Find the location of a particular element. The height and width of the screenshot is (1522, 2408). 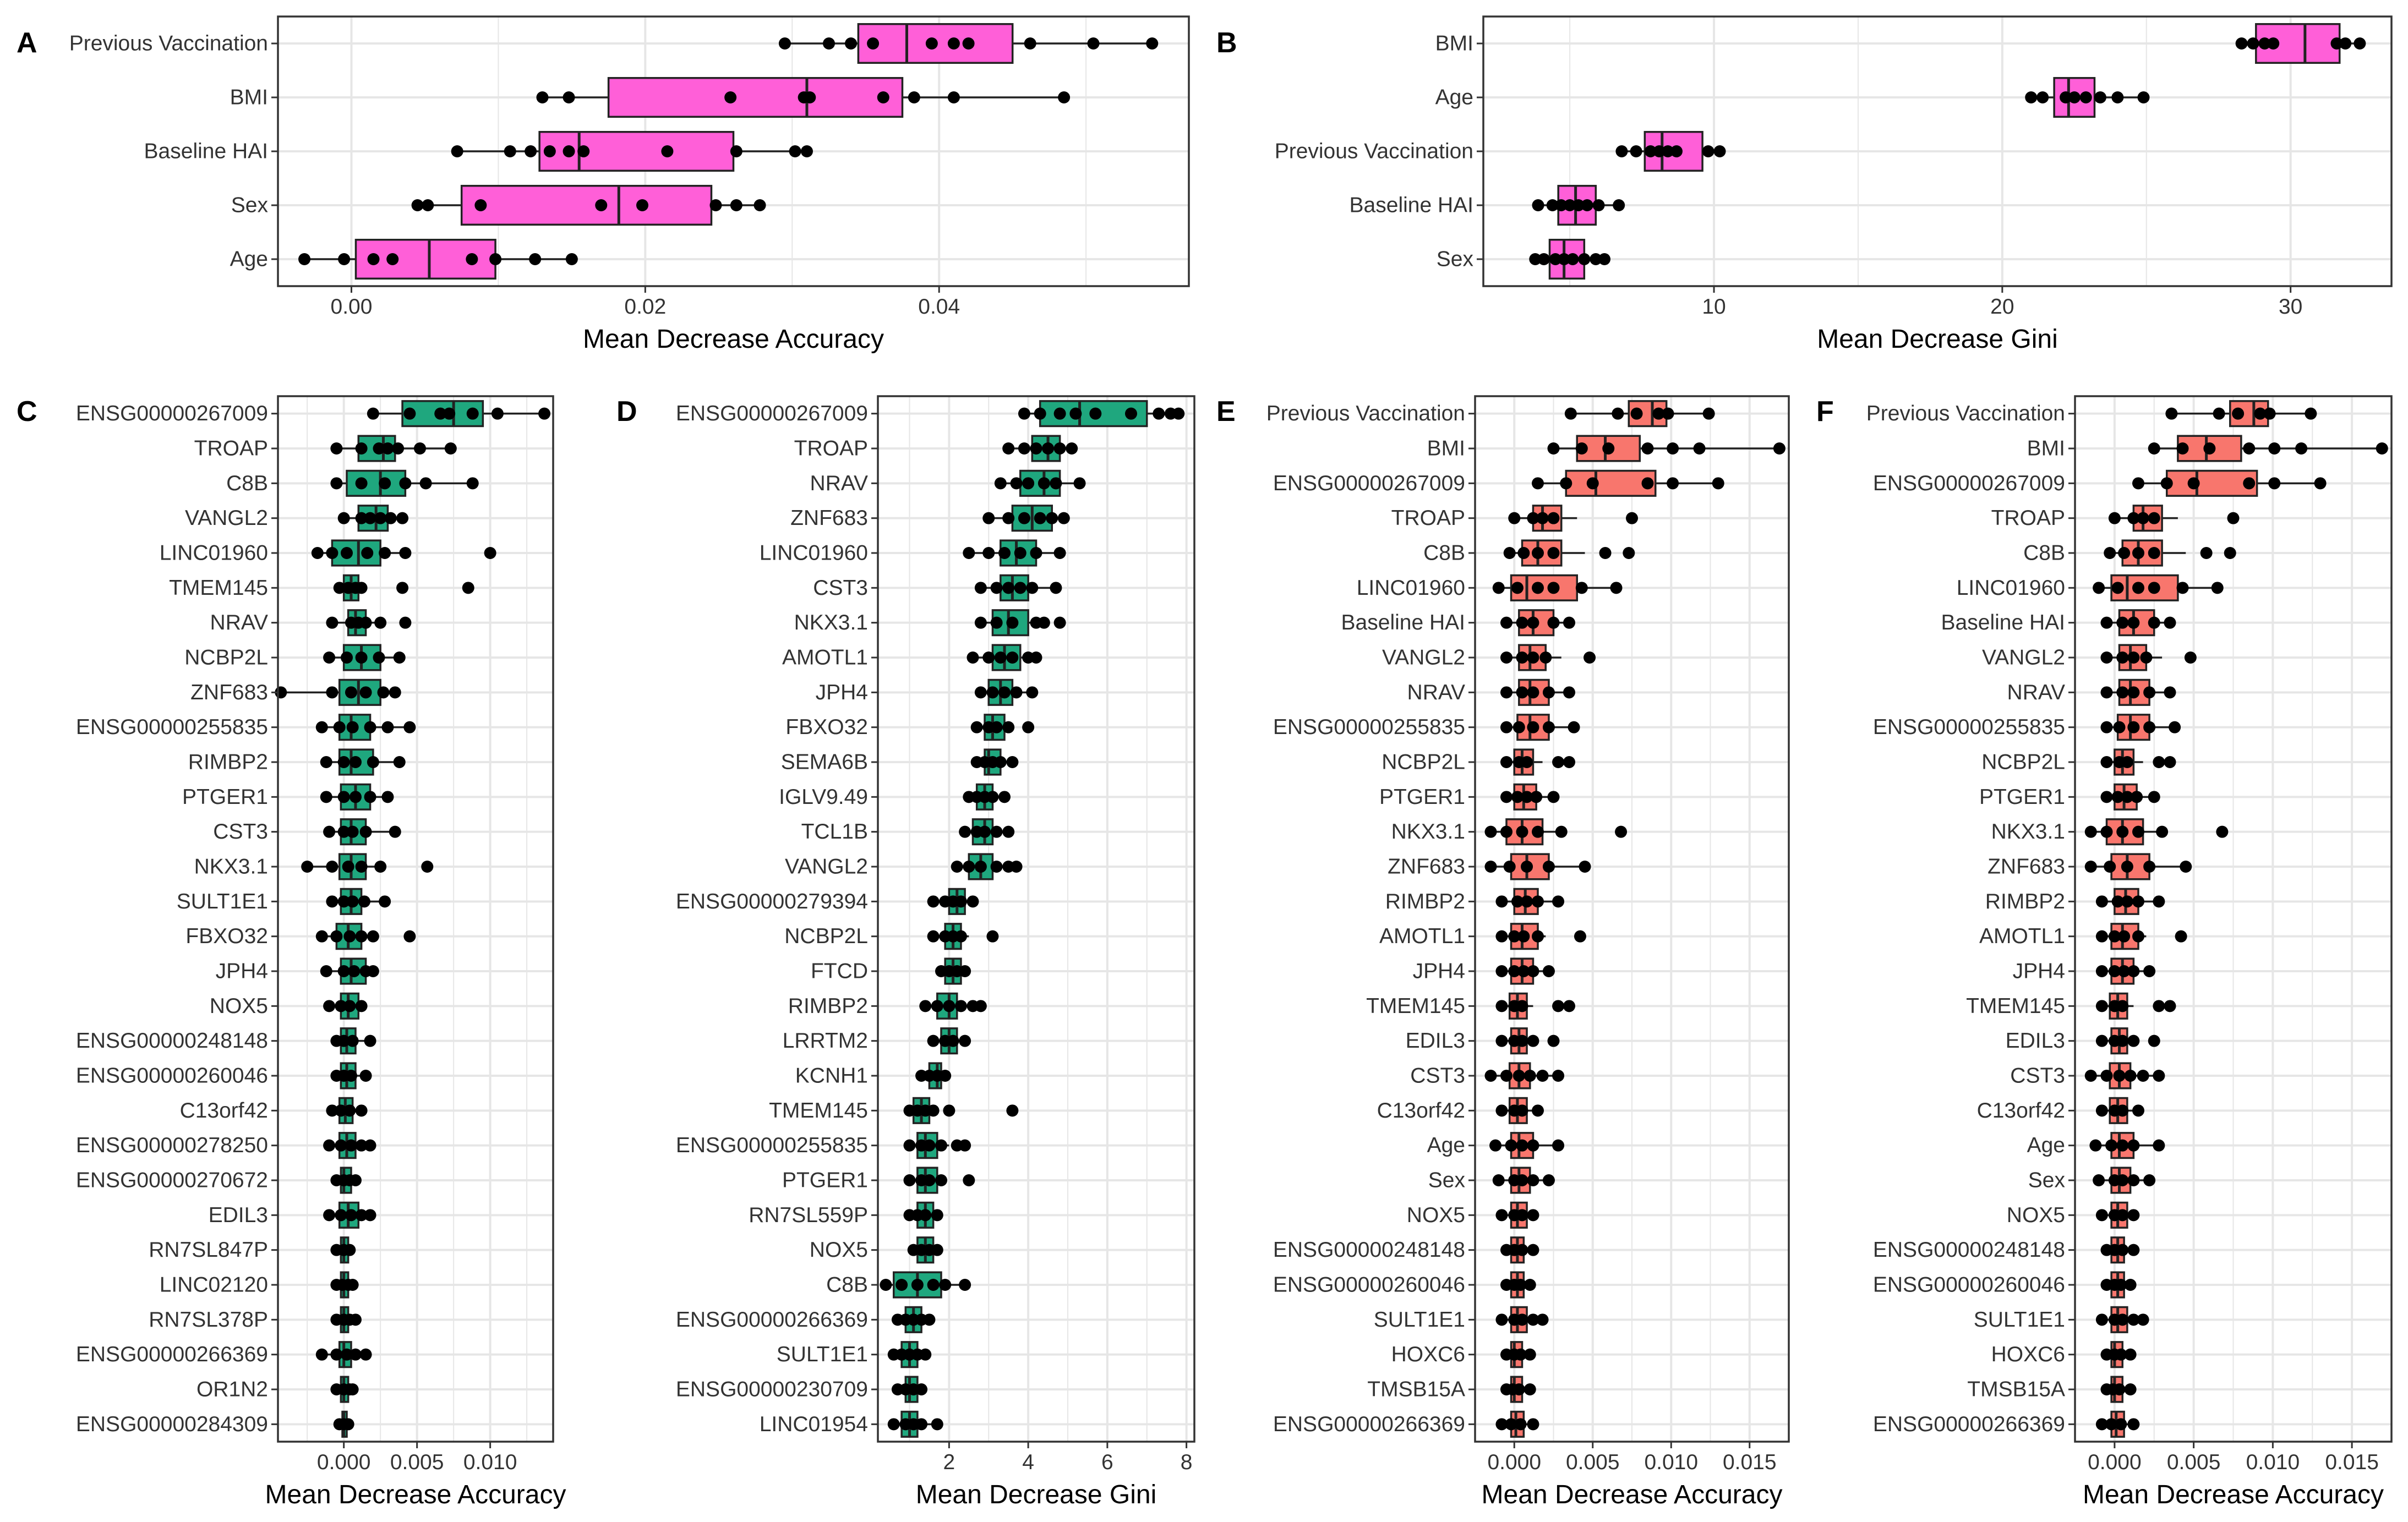

x-tick-label: 8 is located at coordinates (1187, 1462).